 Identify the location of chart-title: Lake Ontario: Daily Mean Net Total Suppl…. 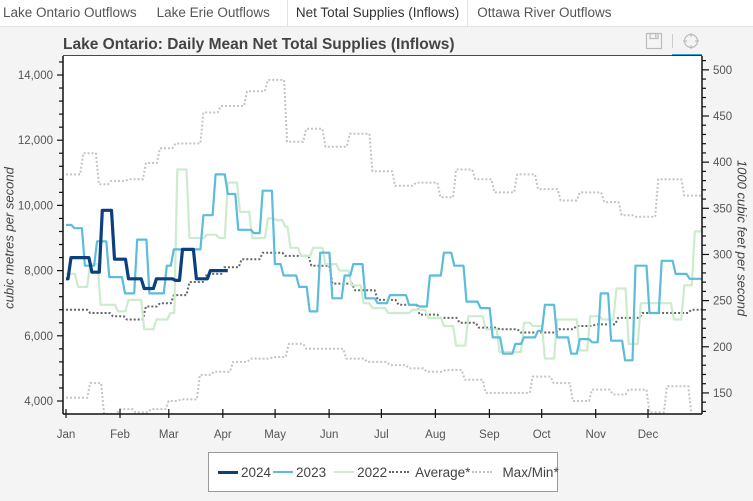
(259, 44).